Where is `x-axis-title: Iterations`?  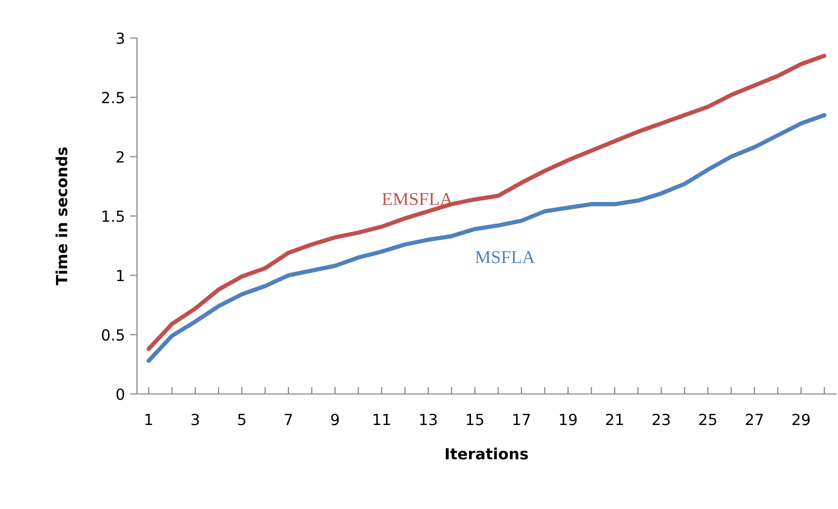 x-axis-title: Iterations is located at coordinates (487, 454).